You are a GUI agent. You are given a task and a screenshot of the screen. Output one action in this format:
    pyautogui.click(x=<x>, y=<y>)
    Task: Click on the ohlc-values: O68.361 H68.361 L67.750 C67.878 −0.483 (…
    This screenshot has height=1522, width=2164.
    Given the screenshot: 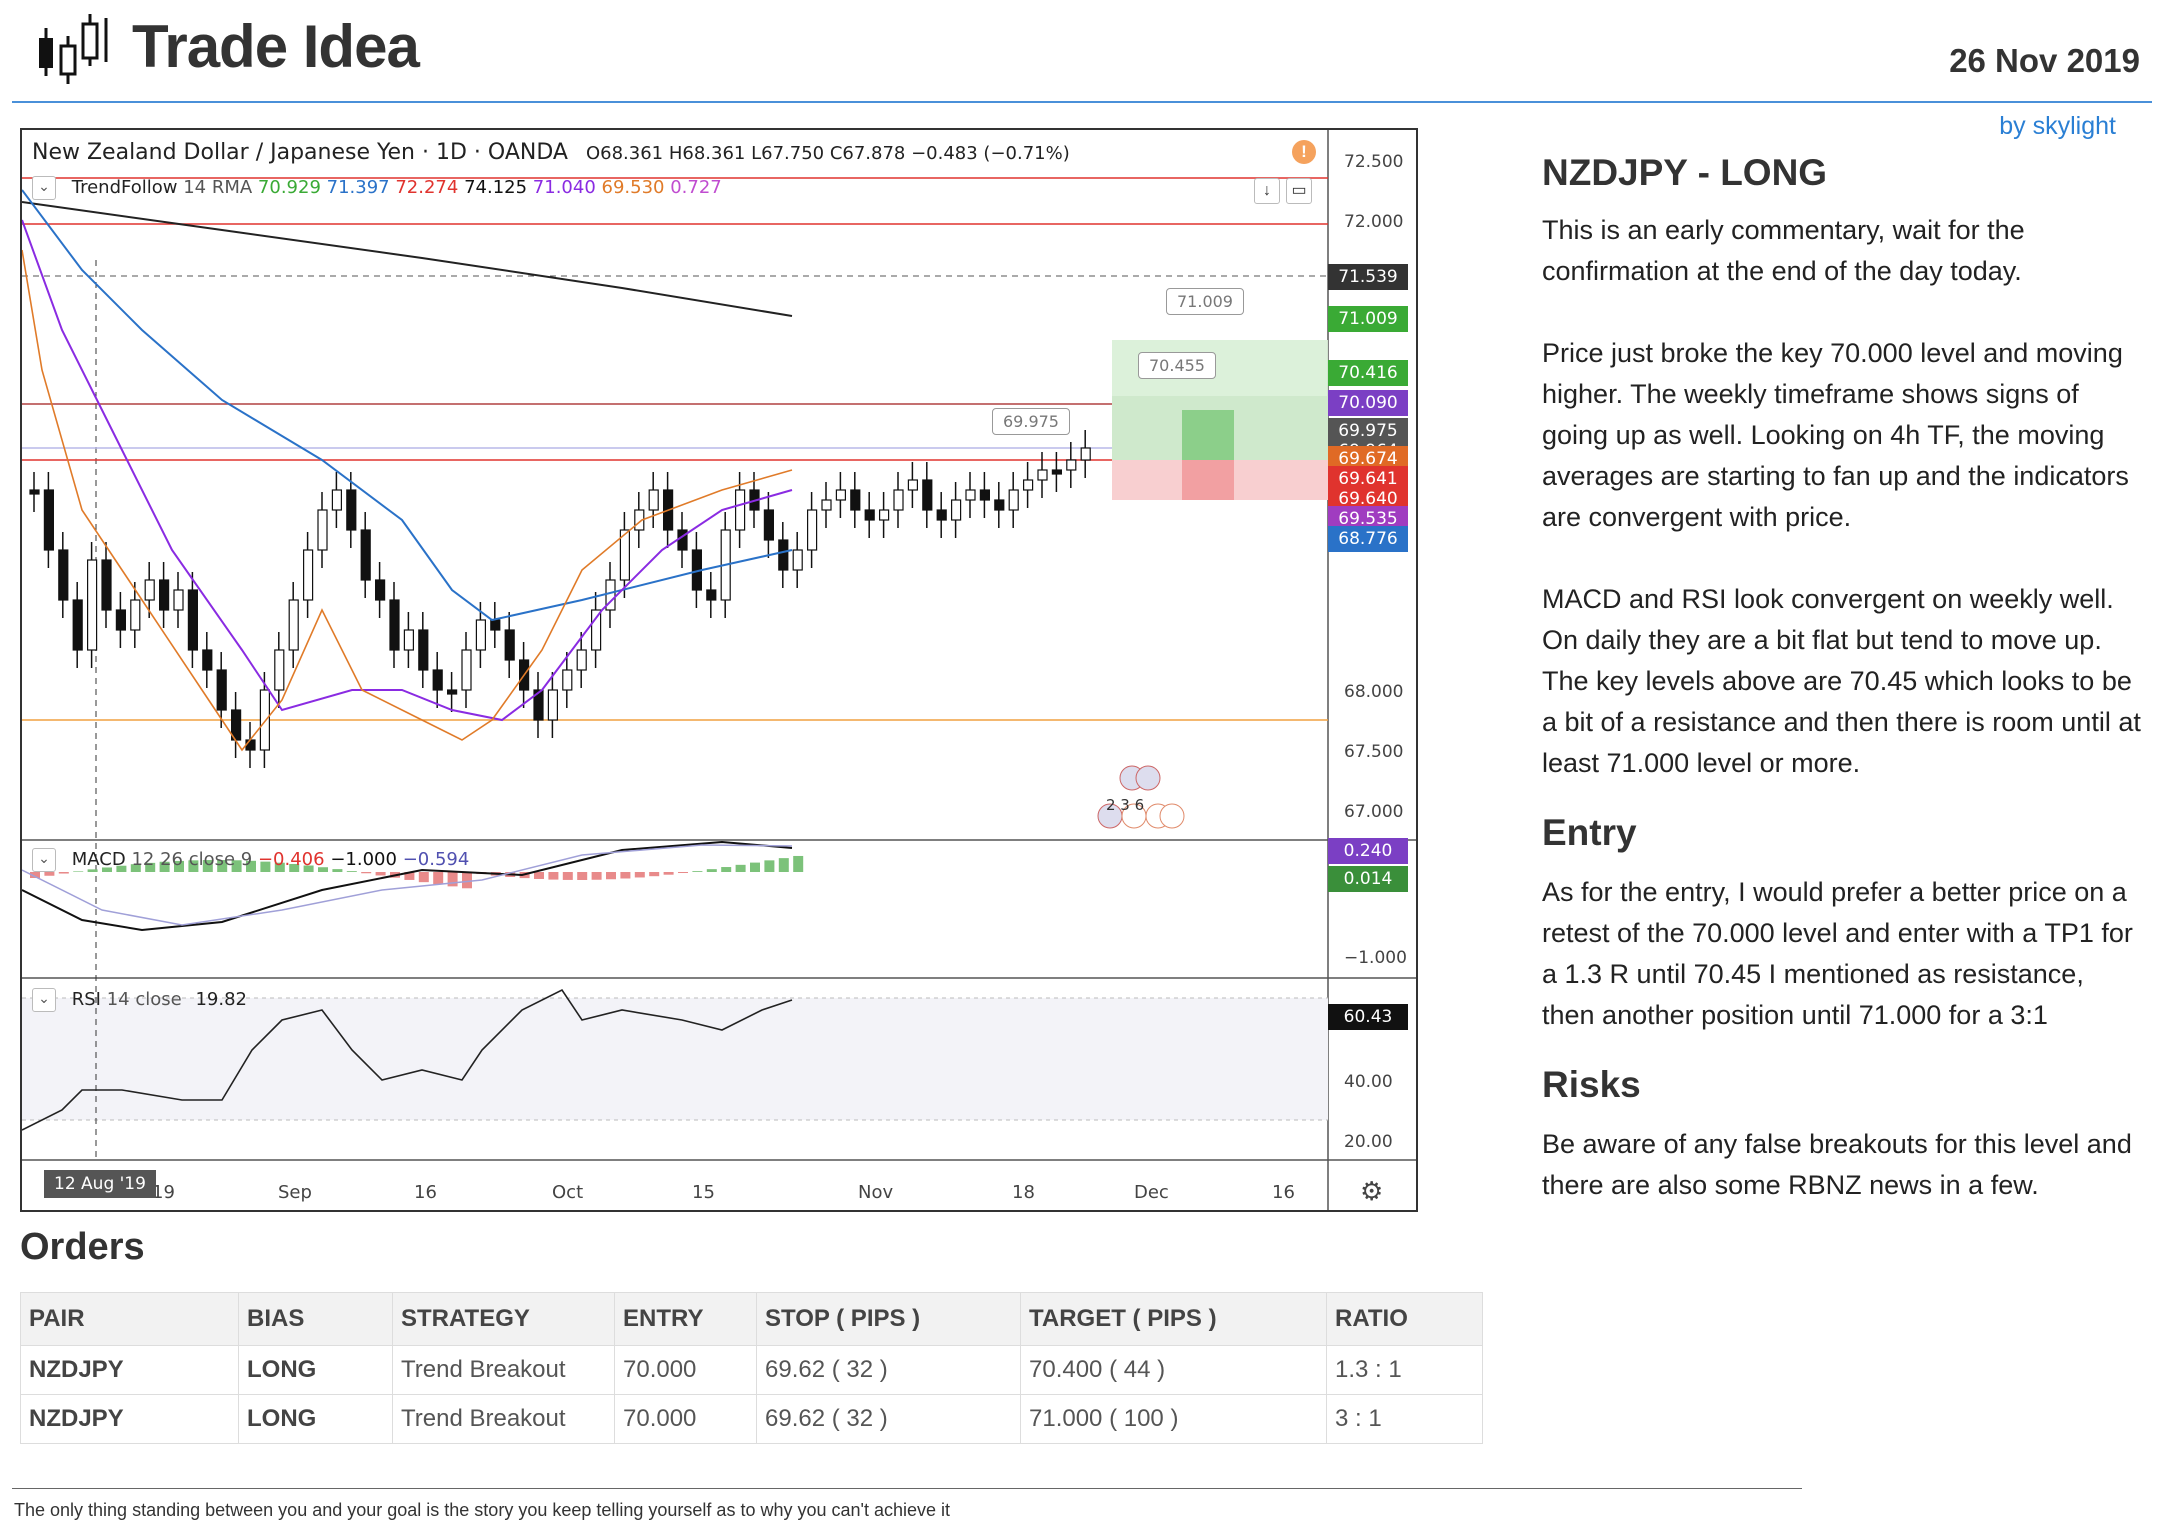 What is the action you would take?
    pyautogui.click(x=827, y=153)
    